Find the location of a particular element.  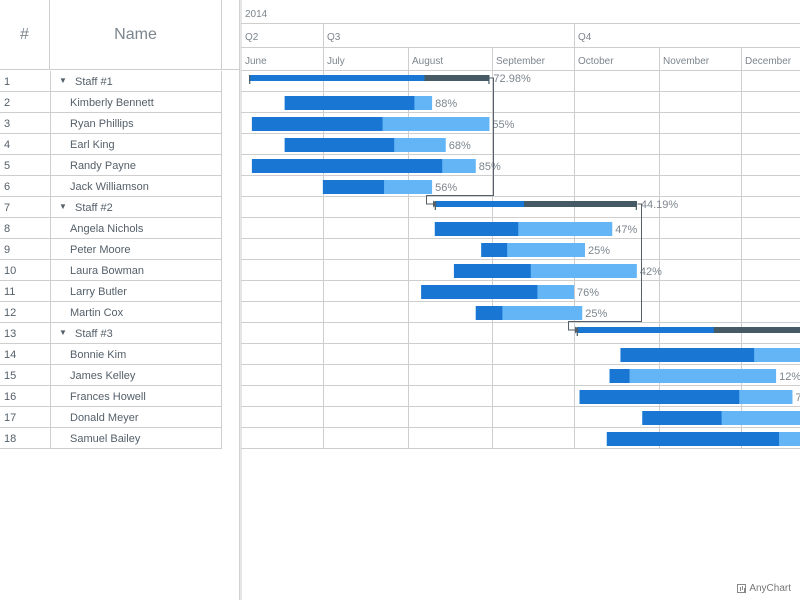

grid-group-row: 7 ▼ Staff #2 is located at coordinates (111, 207).